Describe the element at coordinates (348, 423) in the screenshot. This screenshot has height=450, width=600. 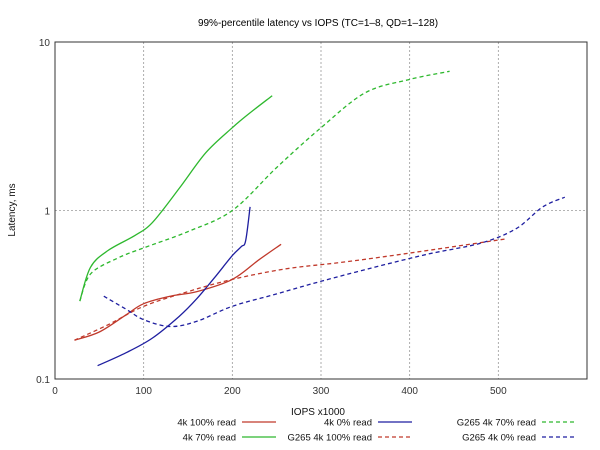
I see `legend-label: 4k 0% read` at that location.